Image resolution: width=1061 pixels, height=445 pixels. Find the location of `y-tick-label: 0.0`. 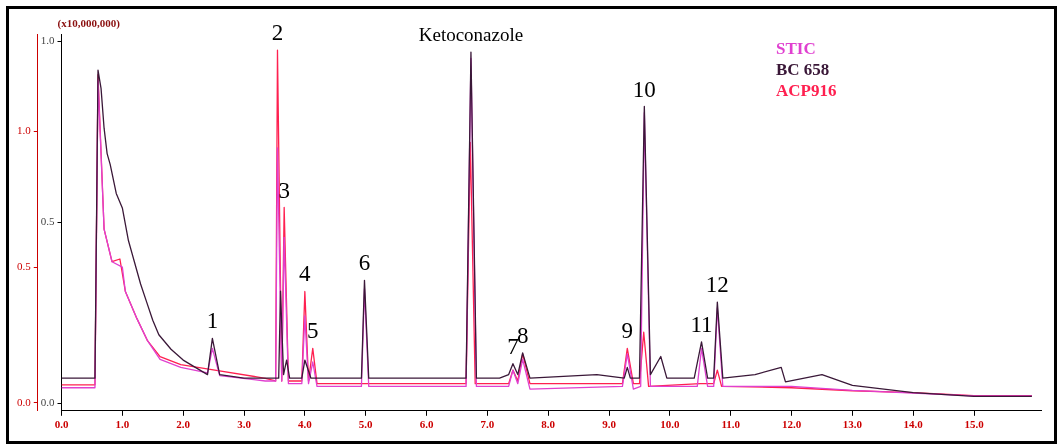

y-tick-label: 0.0 is located at coordinates (47, 402).